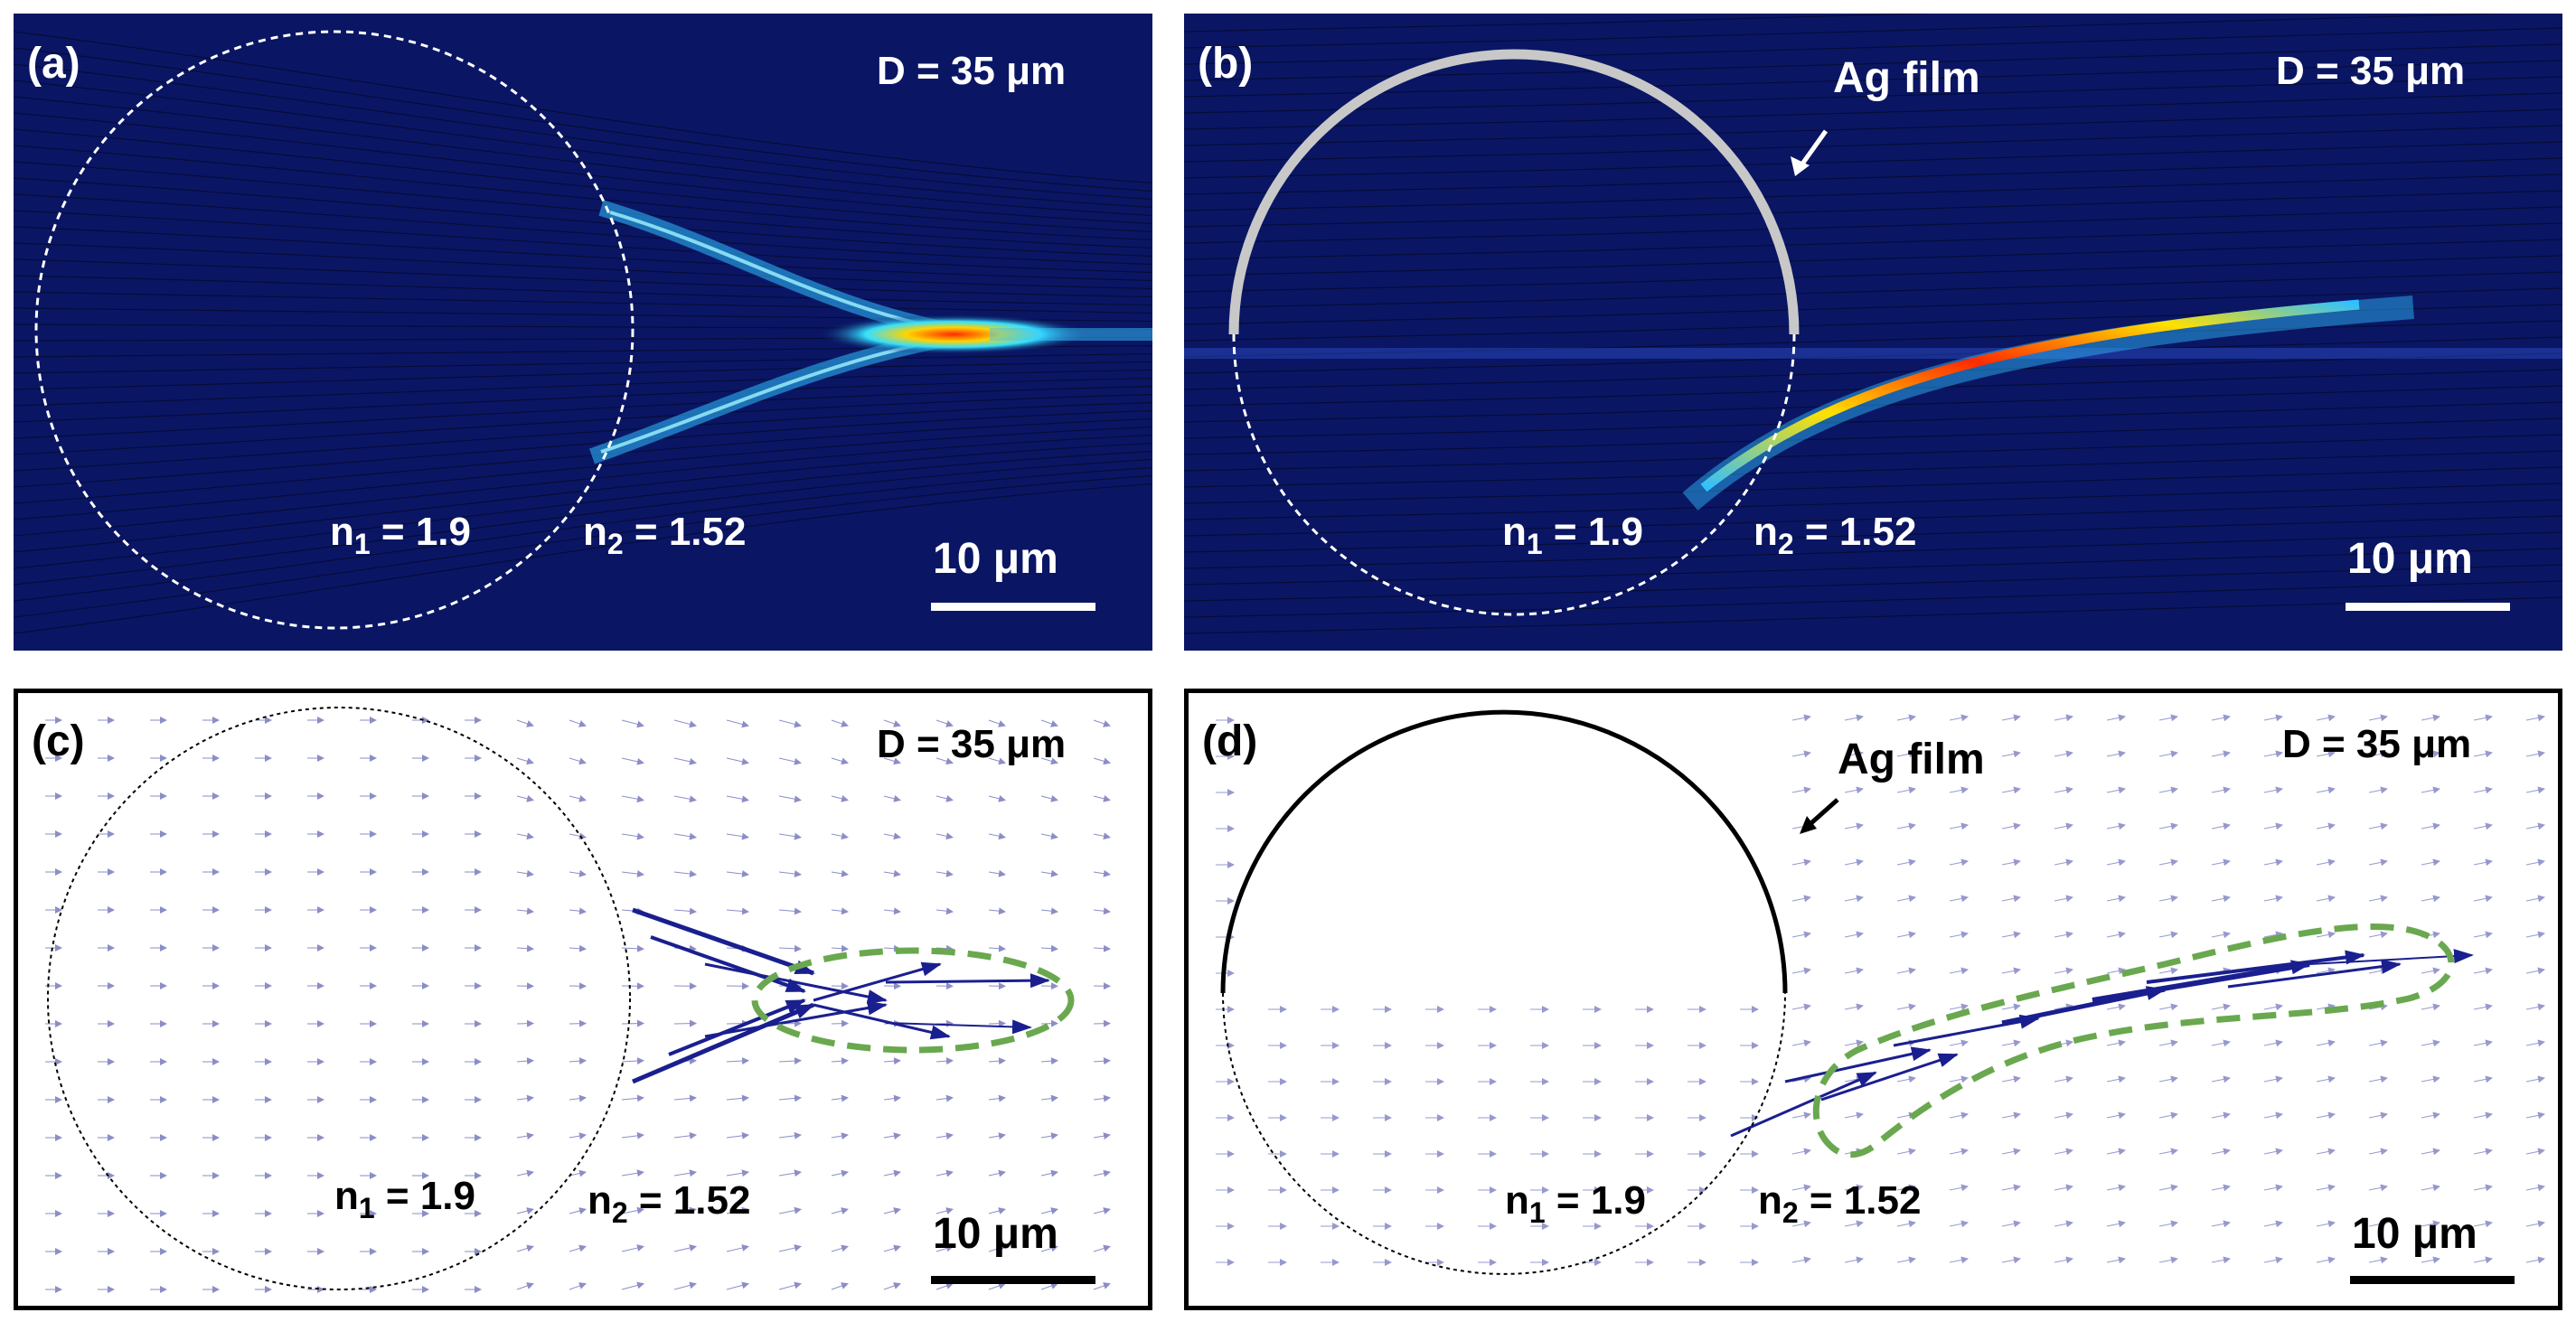 The width and height of the screenshot is (2576, 1322). What do you see at coordinates (1504, 1133) in the screenshot?
I see `panel-d-microsphere-outline` at bounding box center [1504, 1133].